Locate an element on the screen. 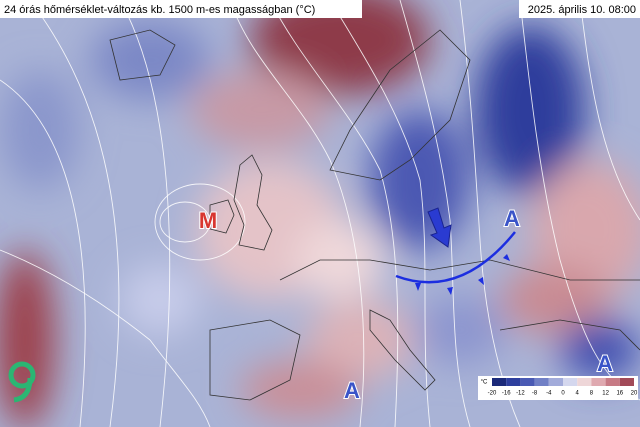 The image size is (640, 427). colorbar-tick-label: -4 is located at coordinates (549, 394).